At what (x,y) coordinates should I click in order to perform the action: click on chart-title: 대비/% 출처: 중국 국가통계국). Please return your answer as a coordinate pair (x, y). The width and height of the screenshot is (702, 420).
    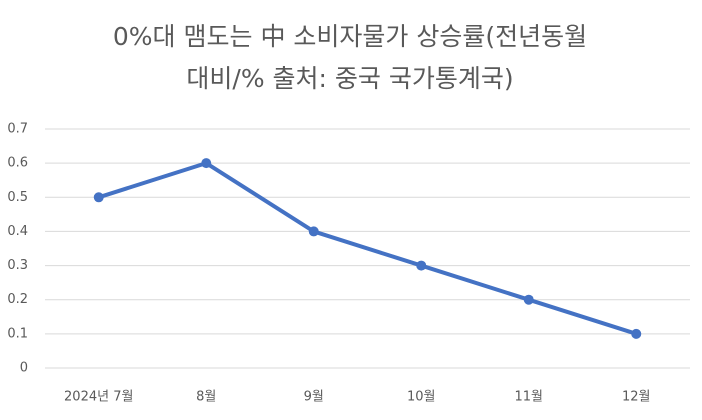
    Looking at the image, I should click on (349, 78).